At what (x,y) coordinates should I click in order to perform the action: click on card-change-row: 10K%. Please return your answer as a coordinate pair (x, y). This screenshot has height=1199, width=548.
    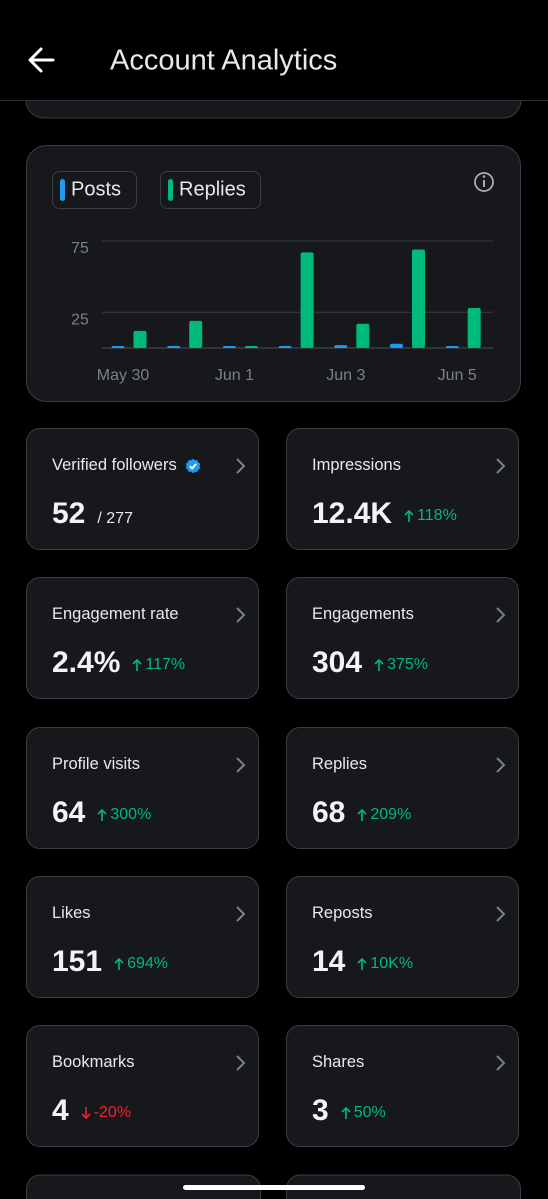
    Looking at the image, I should click on (385, 964).